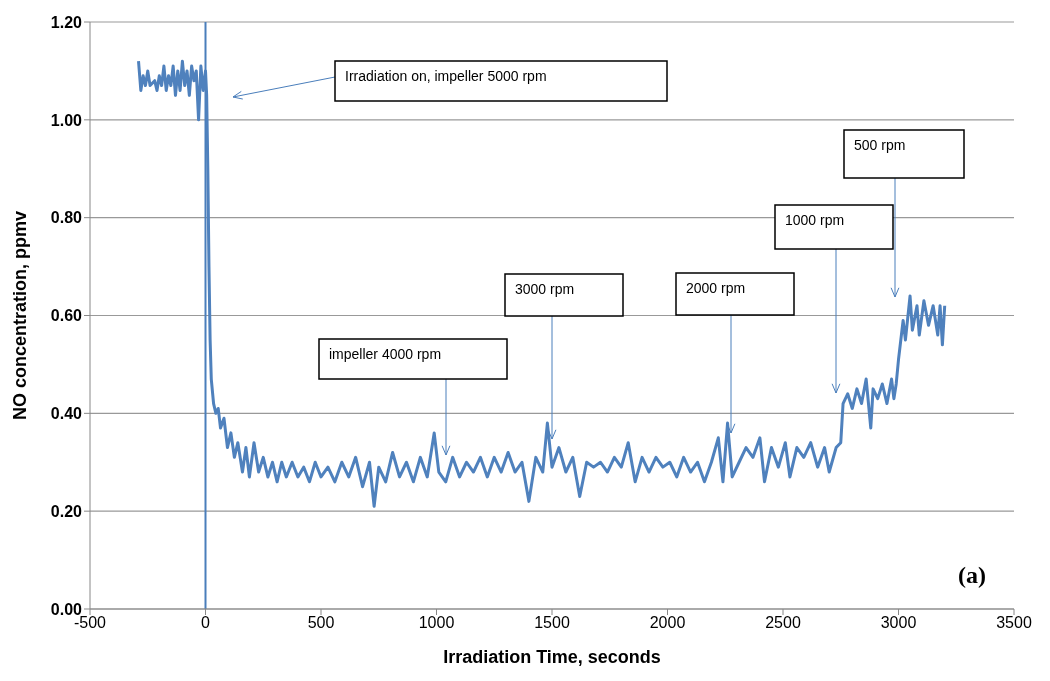  Describe the element at coordinates (898, 623) in the screenshot. I see `x-tick-label: 3000` at that location.